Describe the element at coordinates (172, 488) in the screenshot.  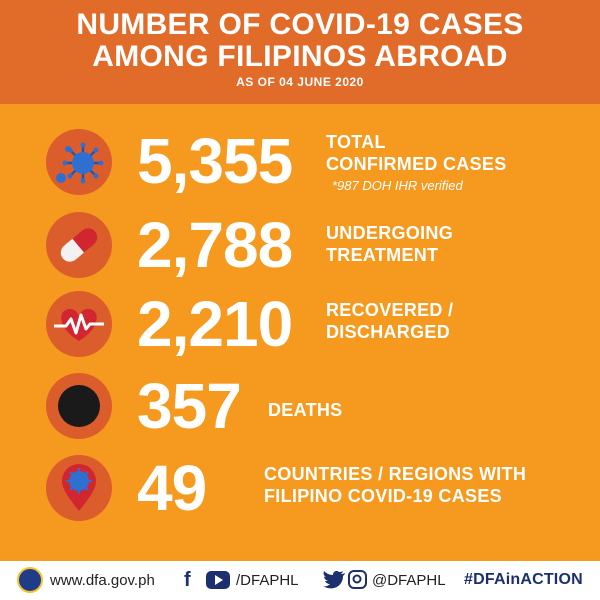
I see `countries-value: 49` at that location.